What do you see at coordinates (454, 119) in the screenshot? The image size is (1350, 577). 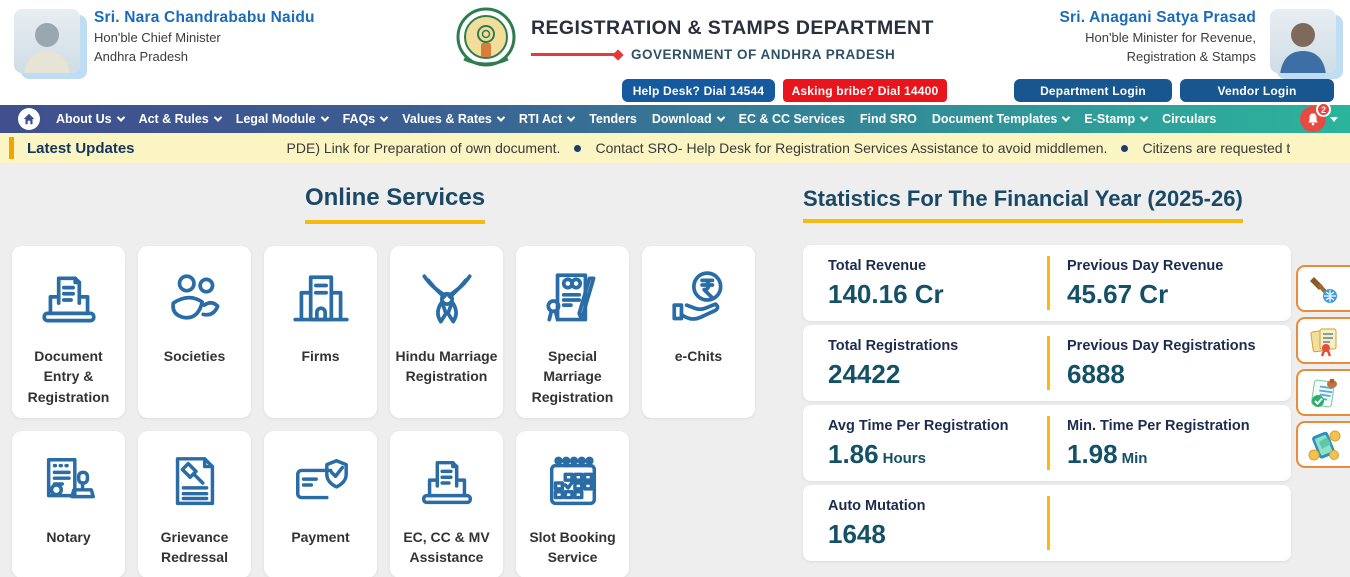 I see `nav-values-rates: Values & Rates` at bounding box center [454, 119].